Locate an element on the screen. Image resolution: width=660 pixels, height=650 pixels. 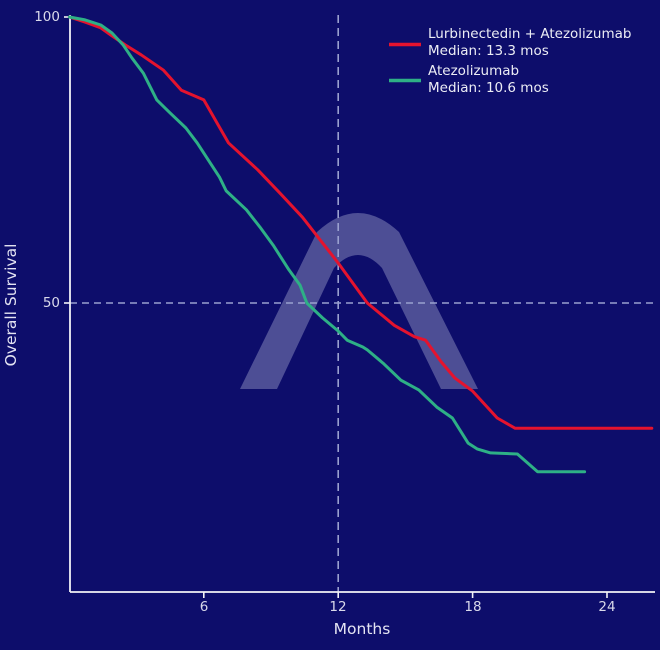
x-tick-24: 24 is located at coordinates (607, 607).